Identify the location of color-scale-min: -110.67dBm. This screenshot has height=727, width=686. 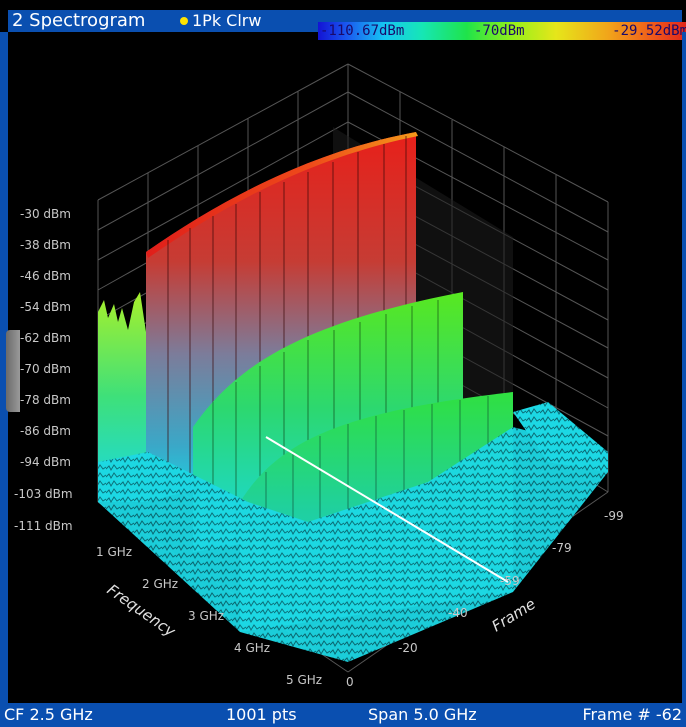
(362, 31).